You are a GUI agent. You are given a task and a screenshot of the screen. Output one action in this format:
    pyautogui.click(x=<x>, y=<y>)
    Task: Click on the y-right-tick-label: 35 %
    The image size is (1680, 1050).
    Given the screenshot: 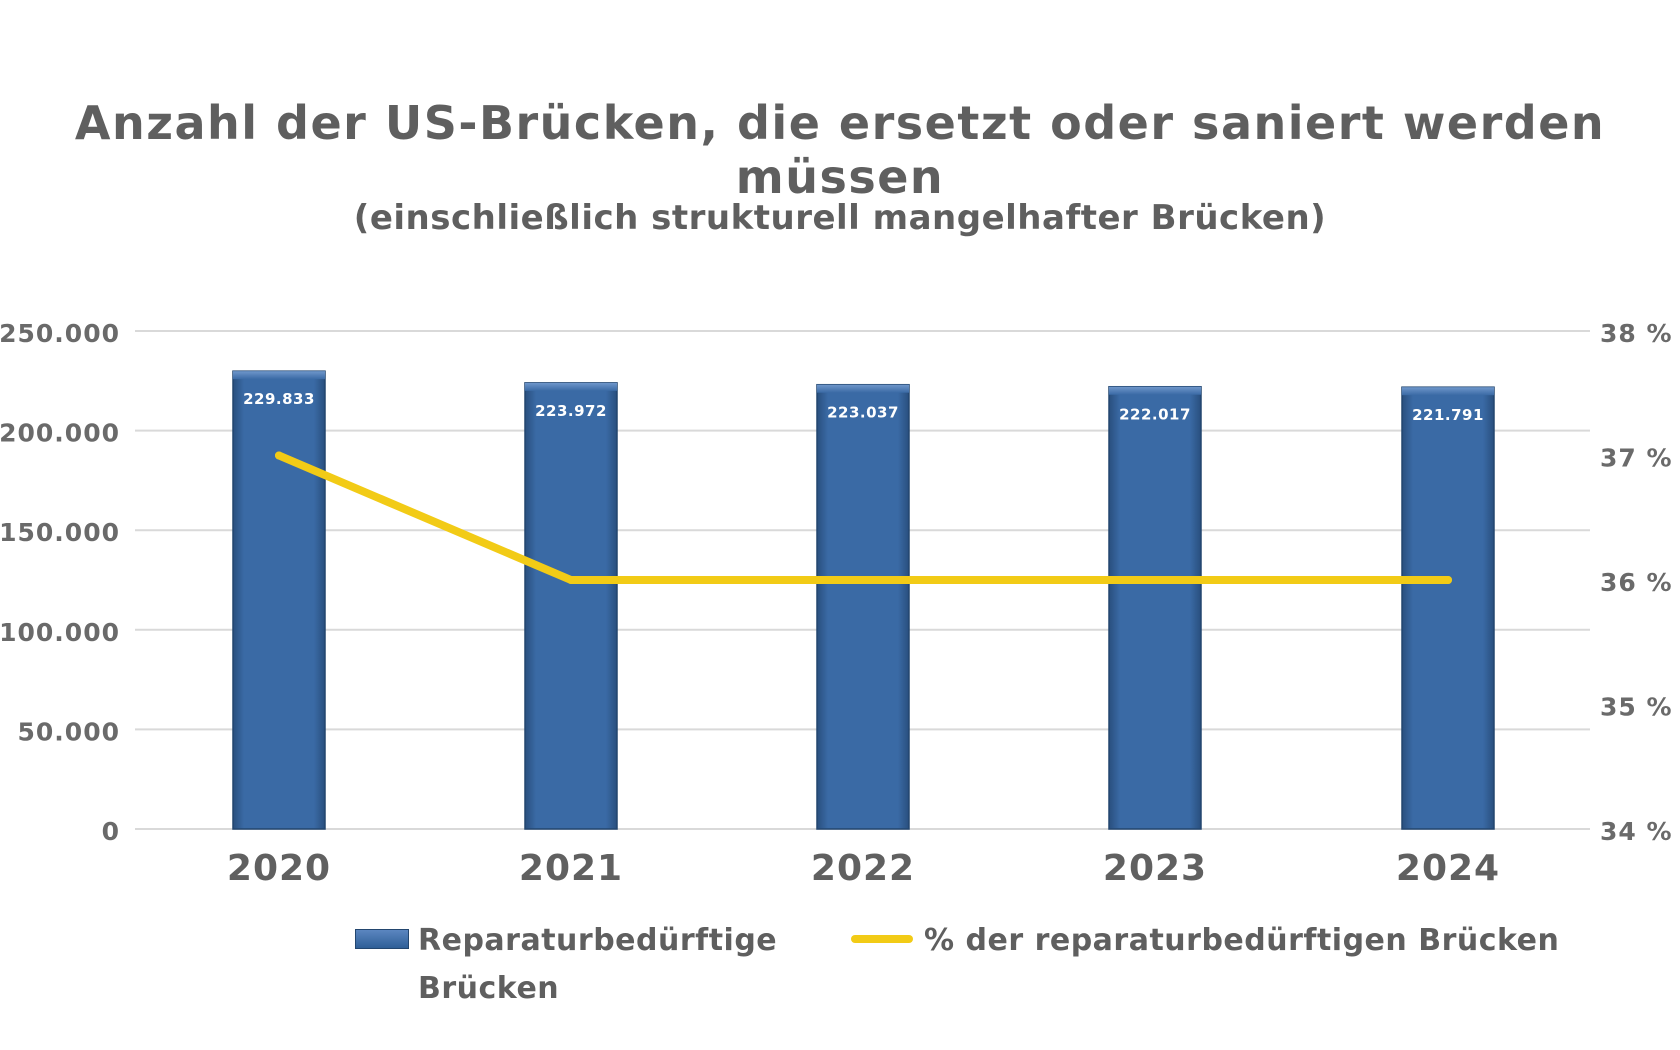 What is the action you would take?
    pyautogui.click(x=1636, y=707)
    